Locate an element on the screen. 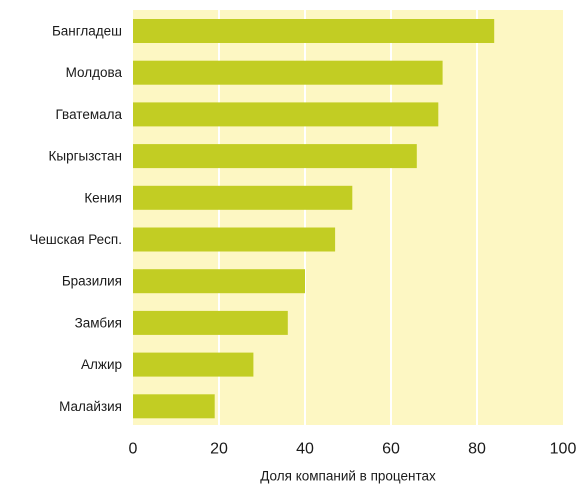 This screenshot has width=579, height=490. x-tick-label: 20 is located at coordinates (219, 449).